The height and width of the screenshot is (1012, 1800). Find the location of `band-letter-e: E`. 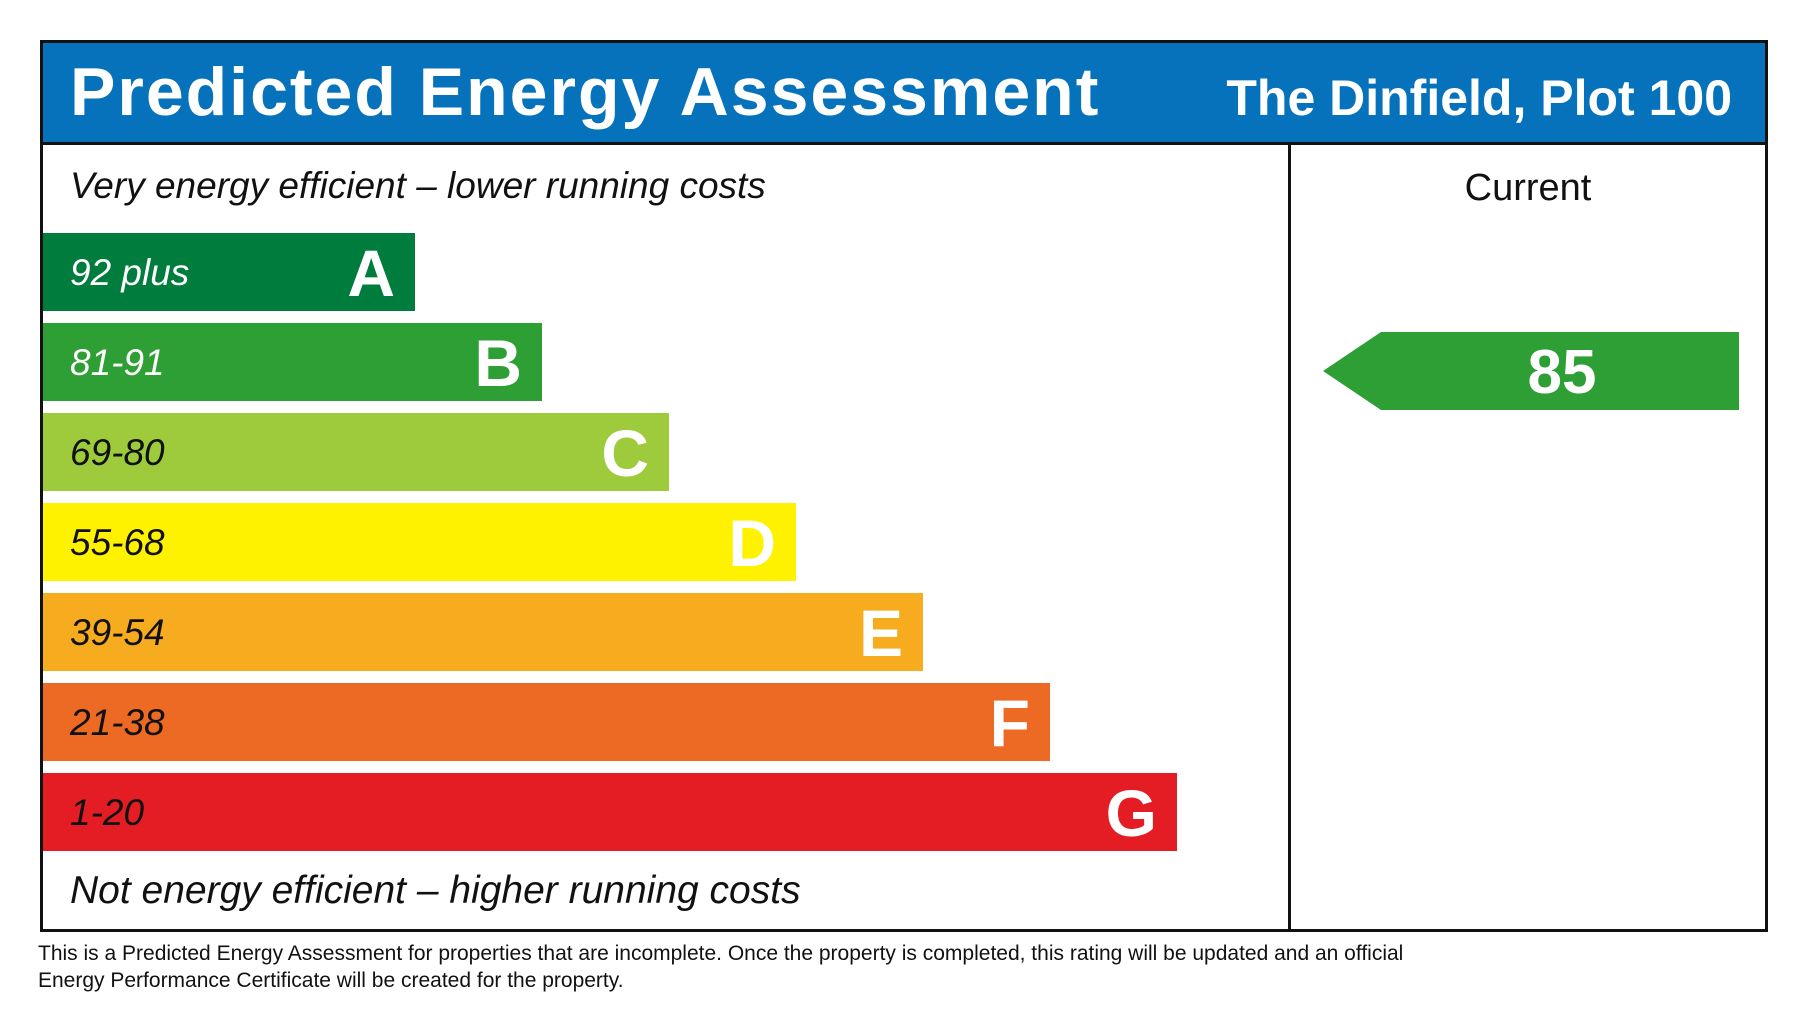

band-letter-e: E is located at coordinates (881, 633).